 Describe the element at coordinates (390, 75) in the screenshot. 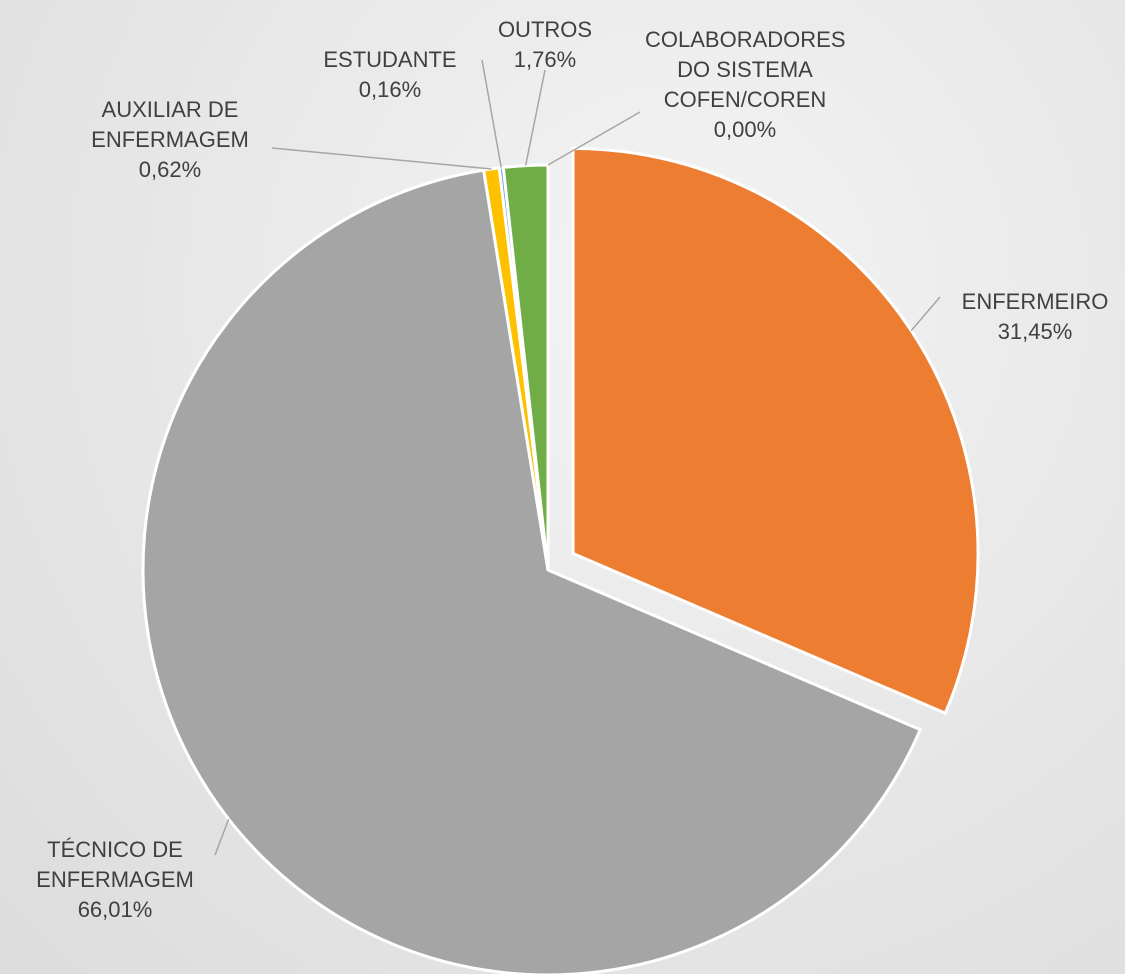

I see `data-label: ESTUDANTE 0,16%` at that location.